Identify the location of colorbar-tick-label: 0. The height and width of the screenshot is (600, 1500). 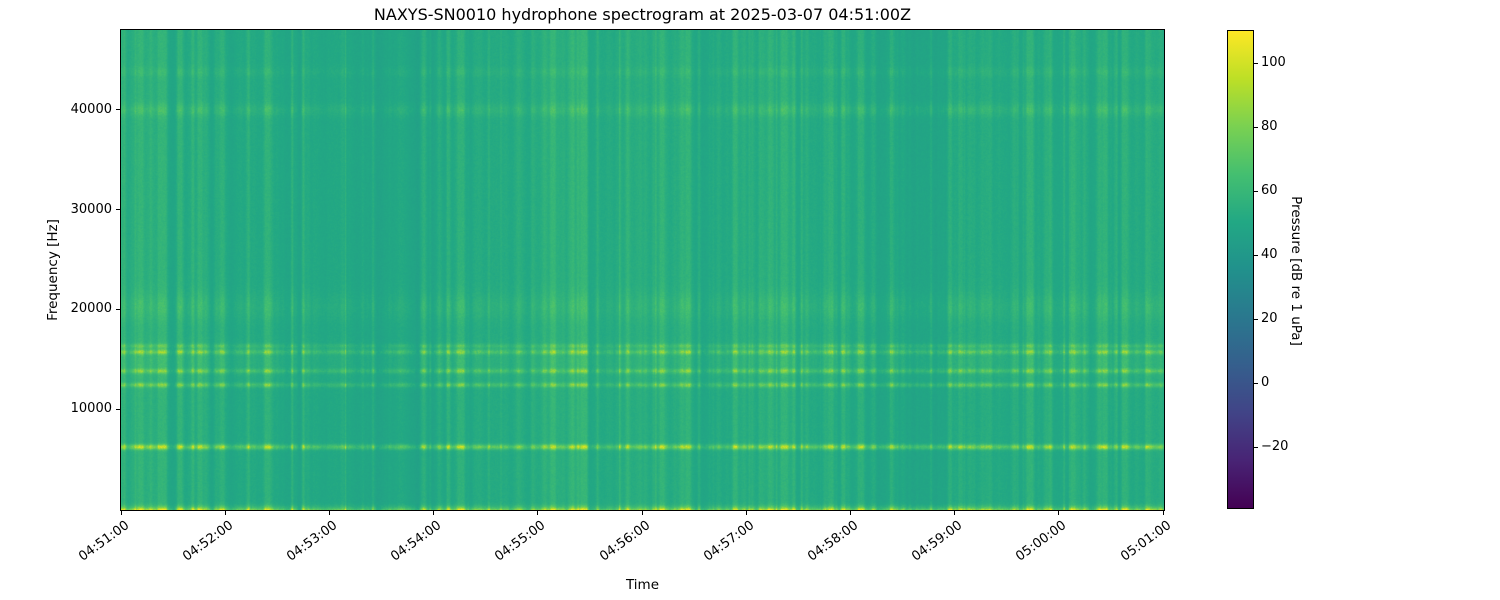
(1265, 383).